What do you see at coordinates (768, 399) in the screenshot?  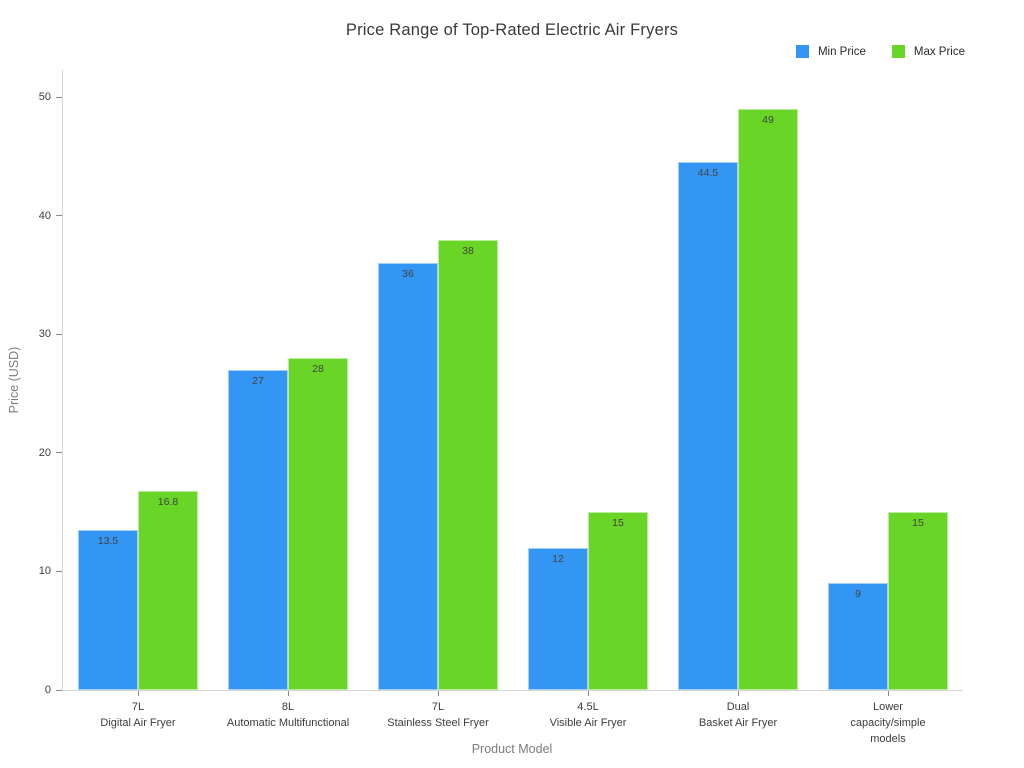 I see `bar-max-price: 49` at bounding box center [768, 399].